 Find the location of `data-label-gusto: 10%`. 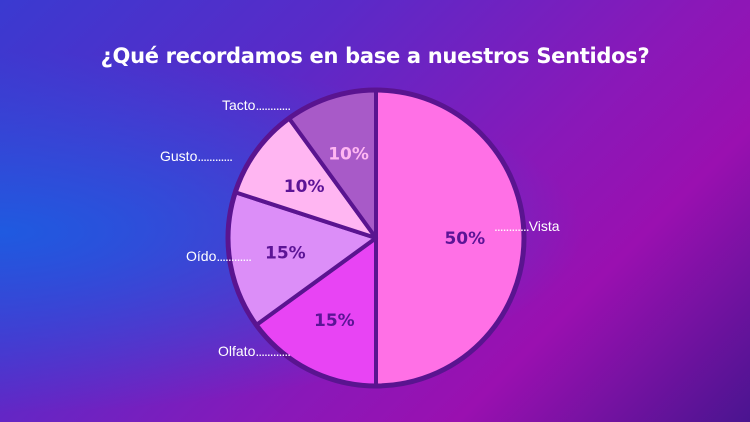

data-label-gusto: 10% is located at coordinates (304, 187).